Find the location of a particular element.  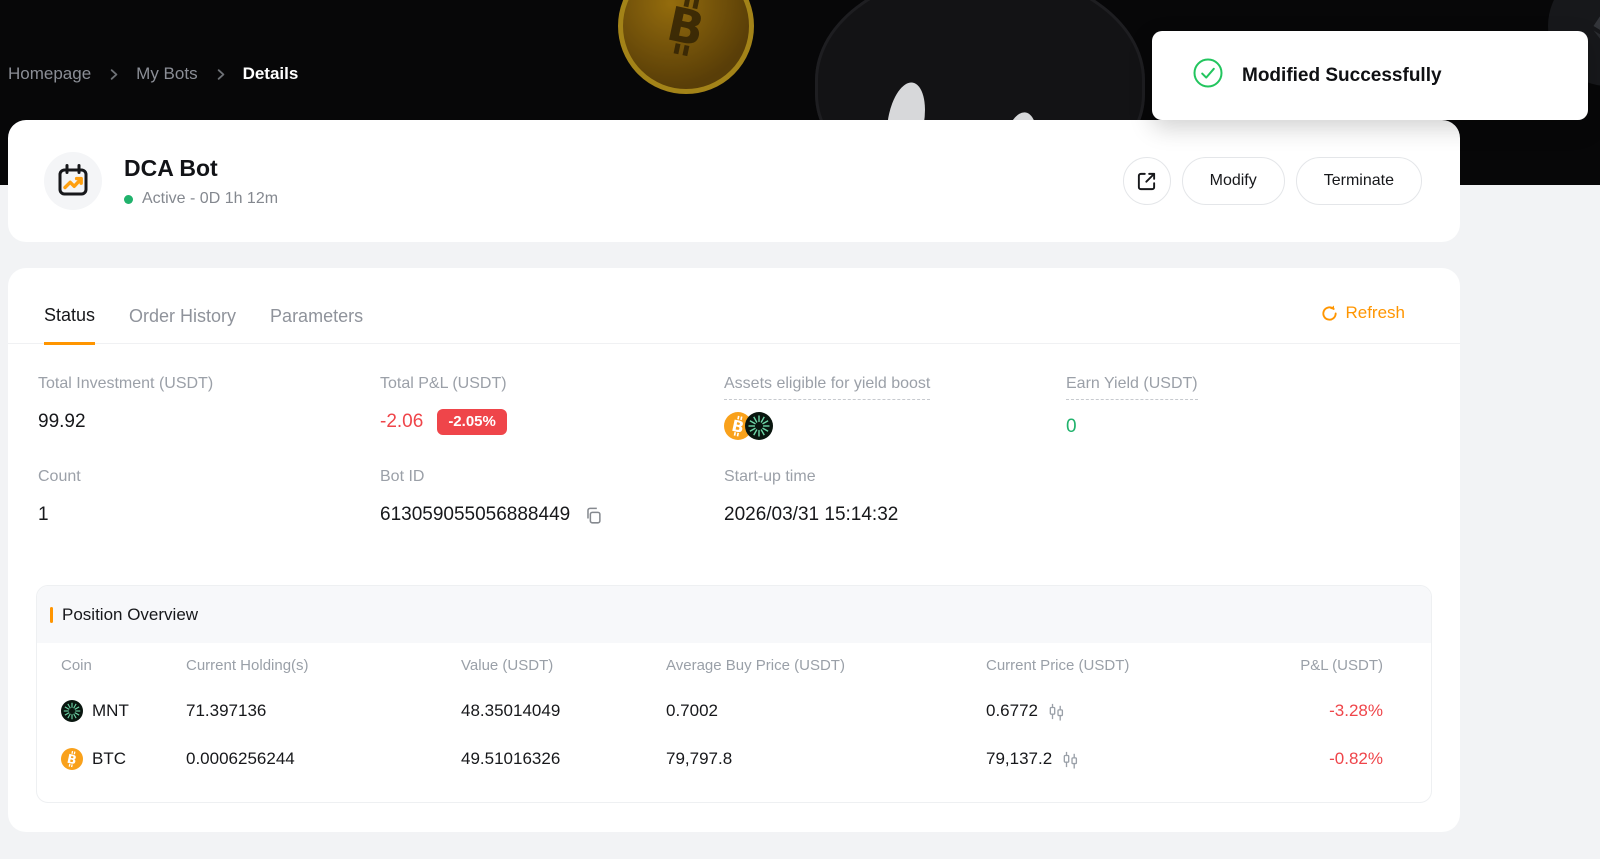

value-cell: 49.51016326 is located at coordinates (511, 758).